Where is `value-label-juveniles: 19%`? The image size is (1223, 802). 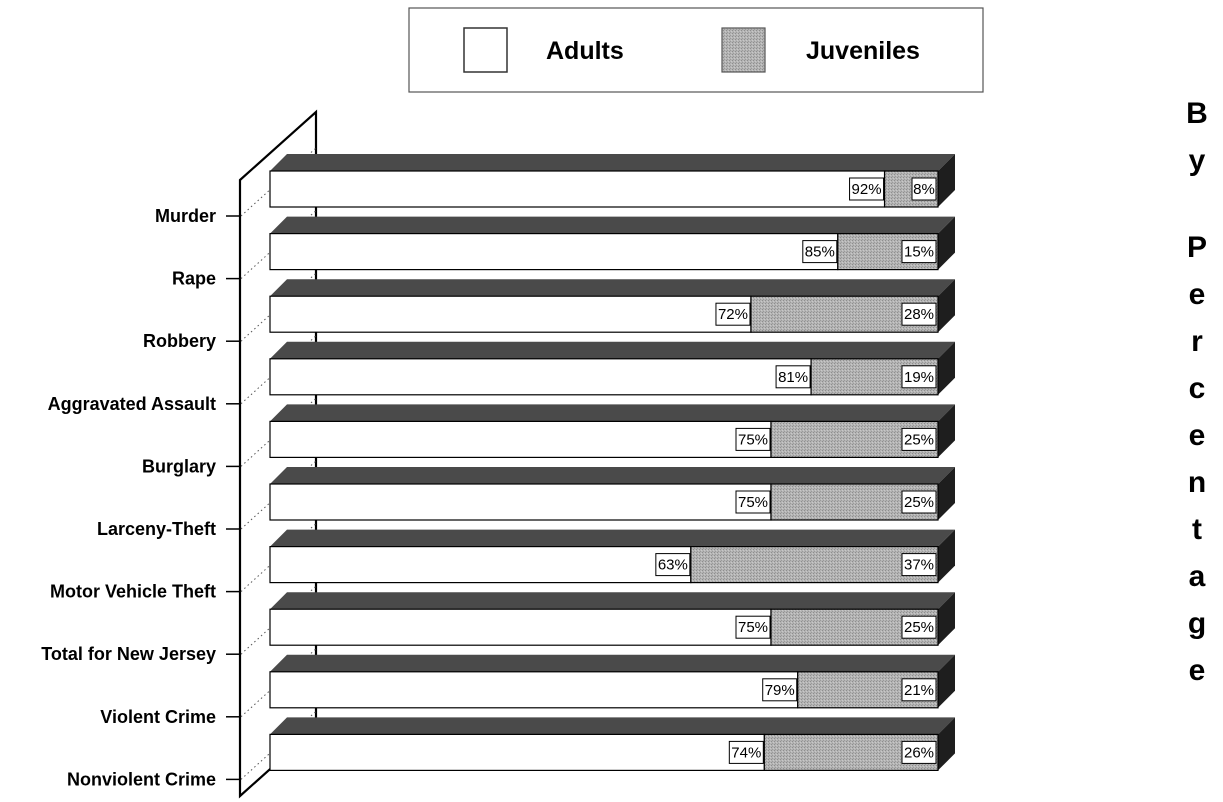 value-label-juveniles: 19% is located at coordinates (919, 377).